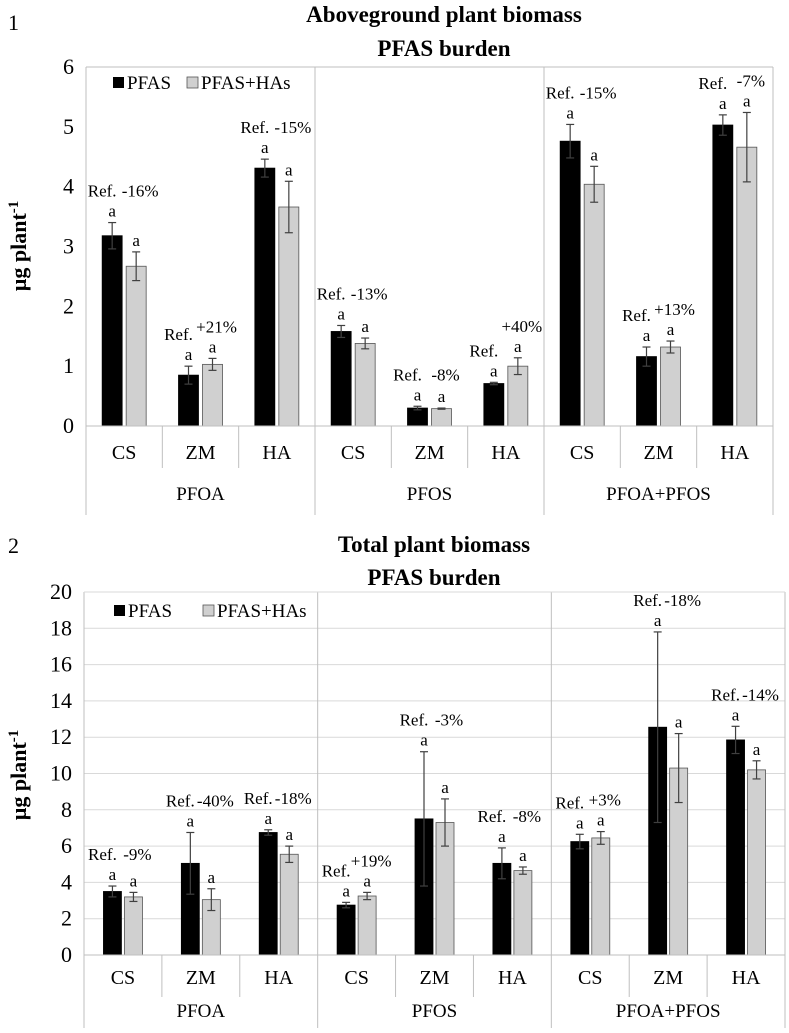  What do you see at coordinates (124, 453) in the screenshot?
I see `category-label: CS` at bounding box center [124, 453].